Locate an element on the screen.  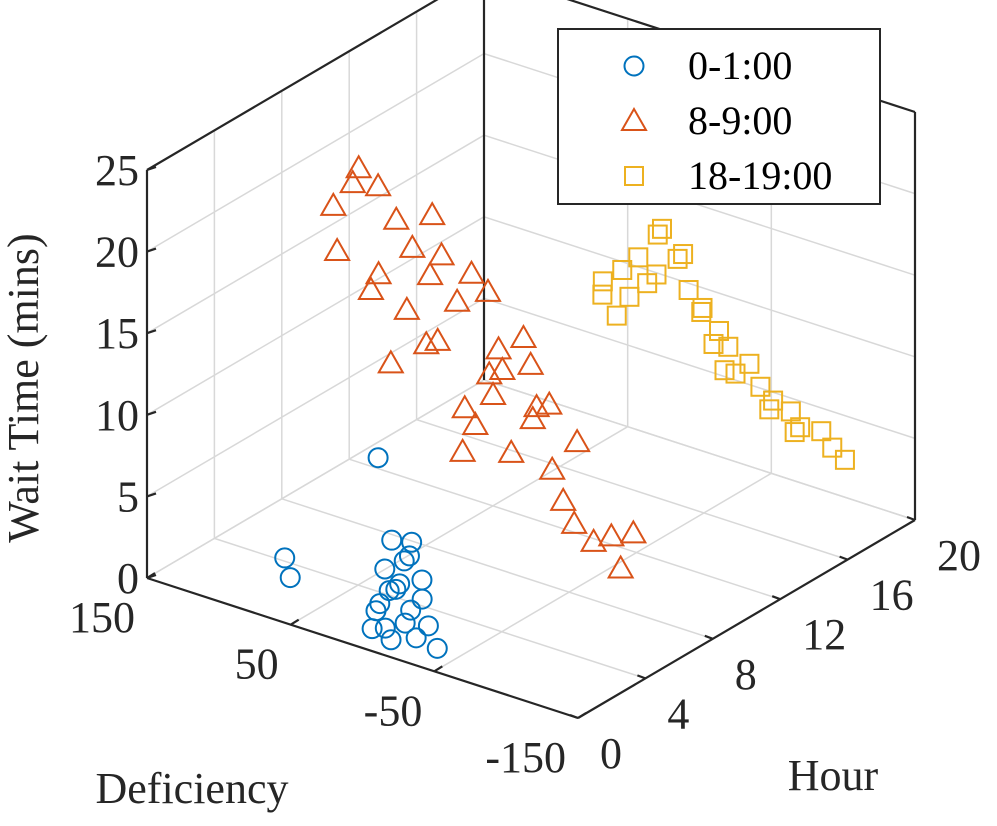
back-wall-grid-line is located at coordinates (699, 287).